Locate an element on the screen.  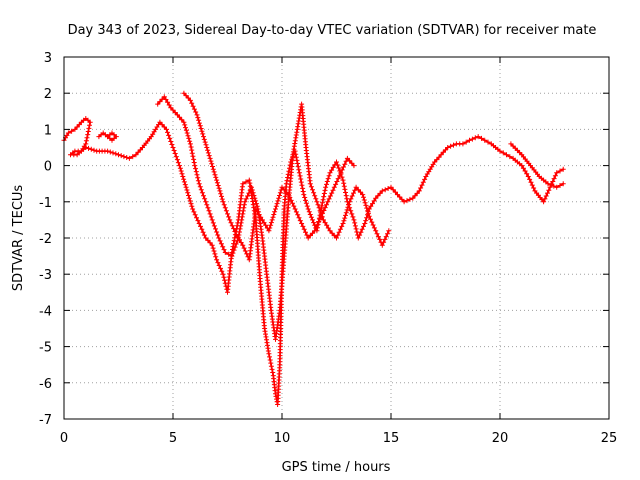
x-tick-labels: 0 5 10 15 20 25 is located at coordinates (338, 438).